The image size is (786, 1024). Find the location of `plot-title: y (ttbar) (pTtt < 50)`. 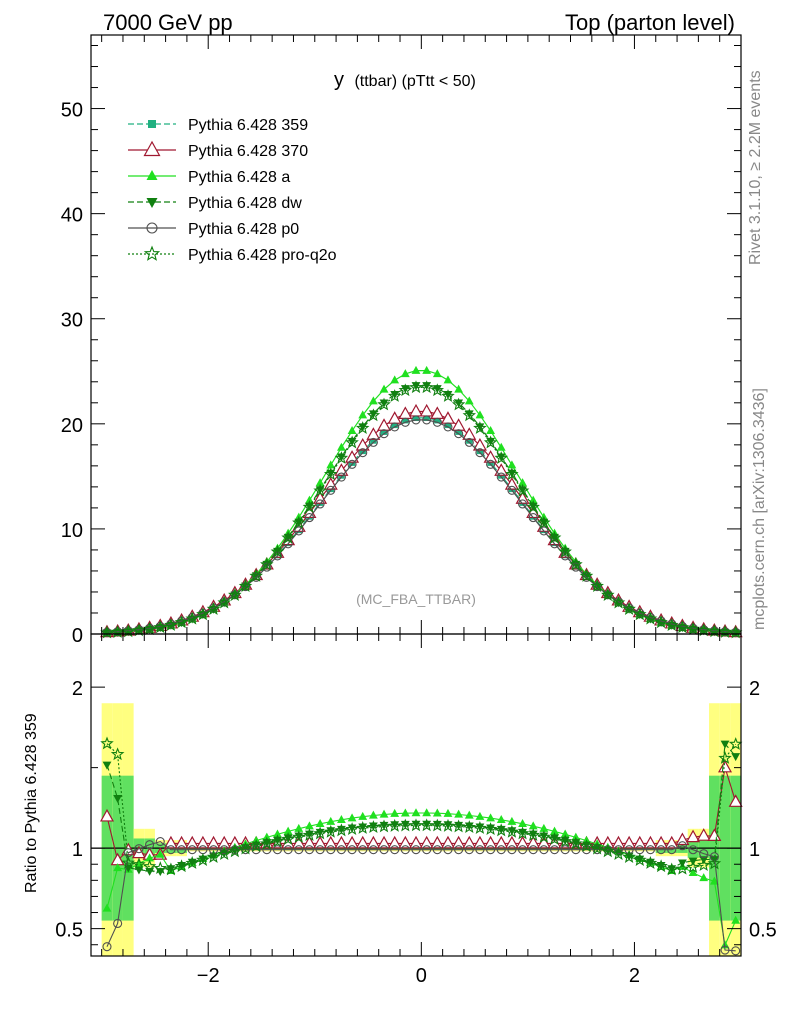

plot-title: y (ttbar) (pTtt < 50) is located at coordinates (405, 80).